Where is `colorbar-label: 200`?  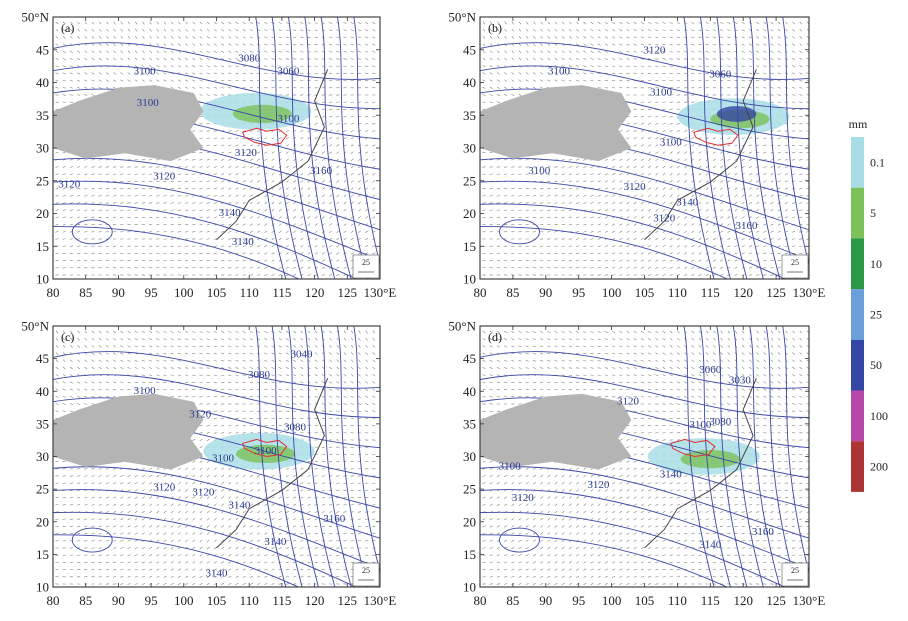
colorbar-label: 200 is located at coordinates (879, 467).